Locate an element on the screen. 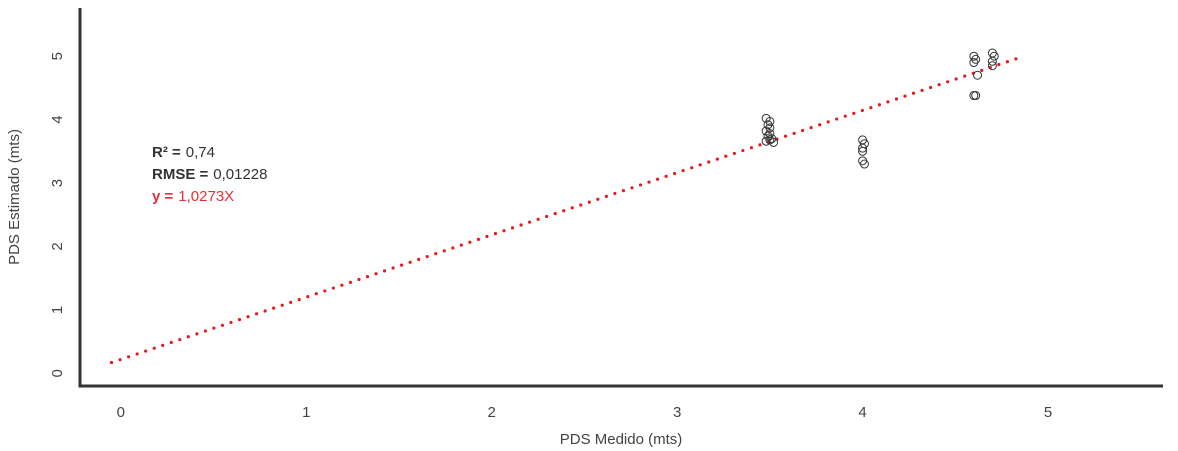 This screenshot has height=451, width=1178. annotation: RMSE = 0,01228 is located at coordinates (210, 174).